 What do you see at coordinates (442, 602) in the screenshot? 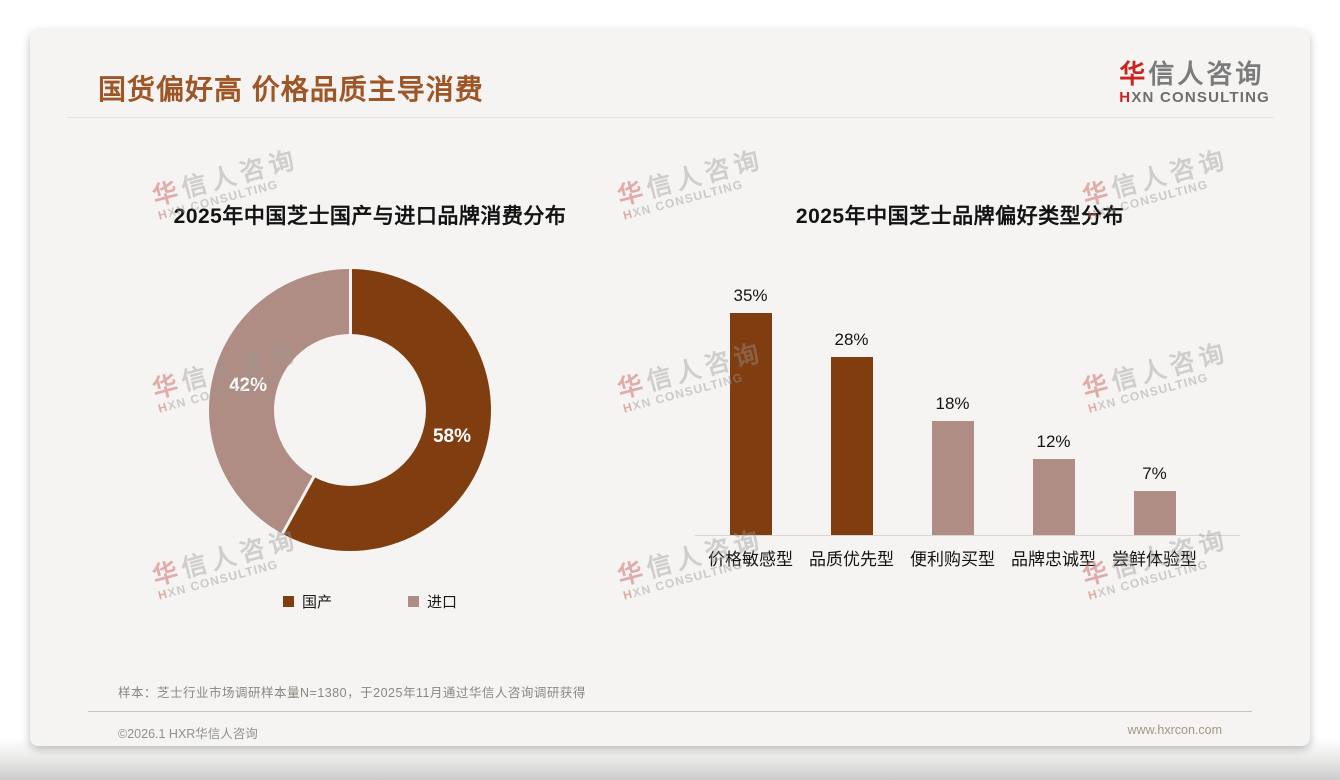
I see `legend-label-imported: 进口` at bounding box center [442, 602].